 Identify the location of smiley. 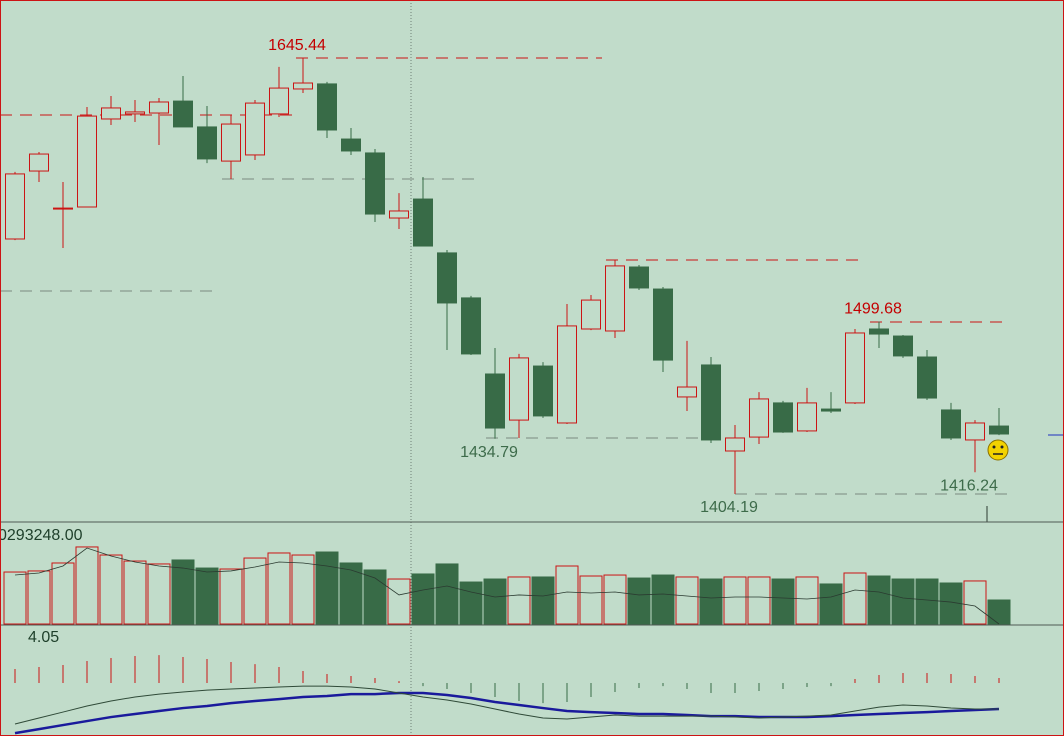
(998, 450).